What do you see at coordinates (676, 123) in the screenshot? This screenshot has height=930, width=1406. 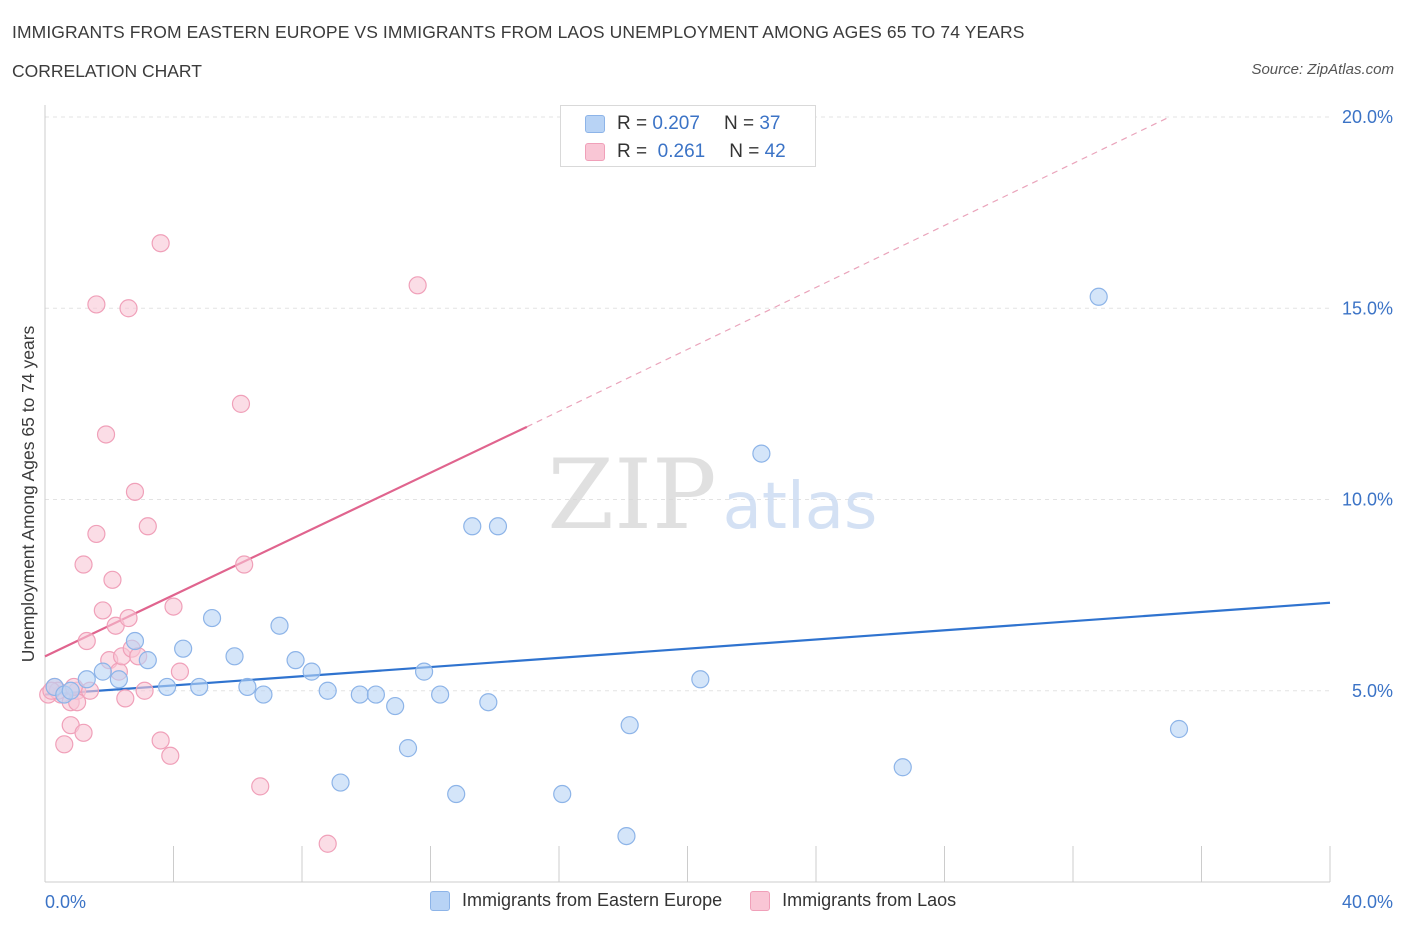 I see `r-value: 0.207` at bounding box center [676, 123].